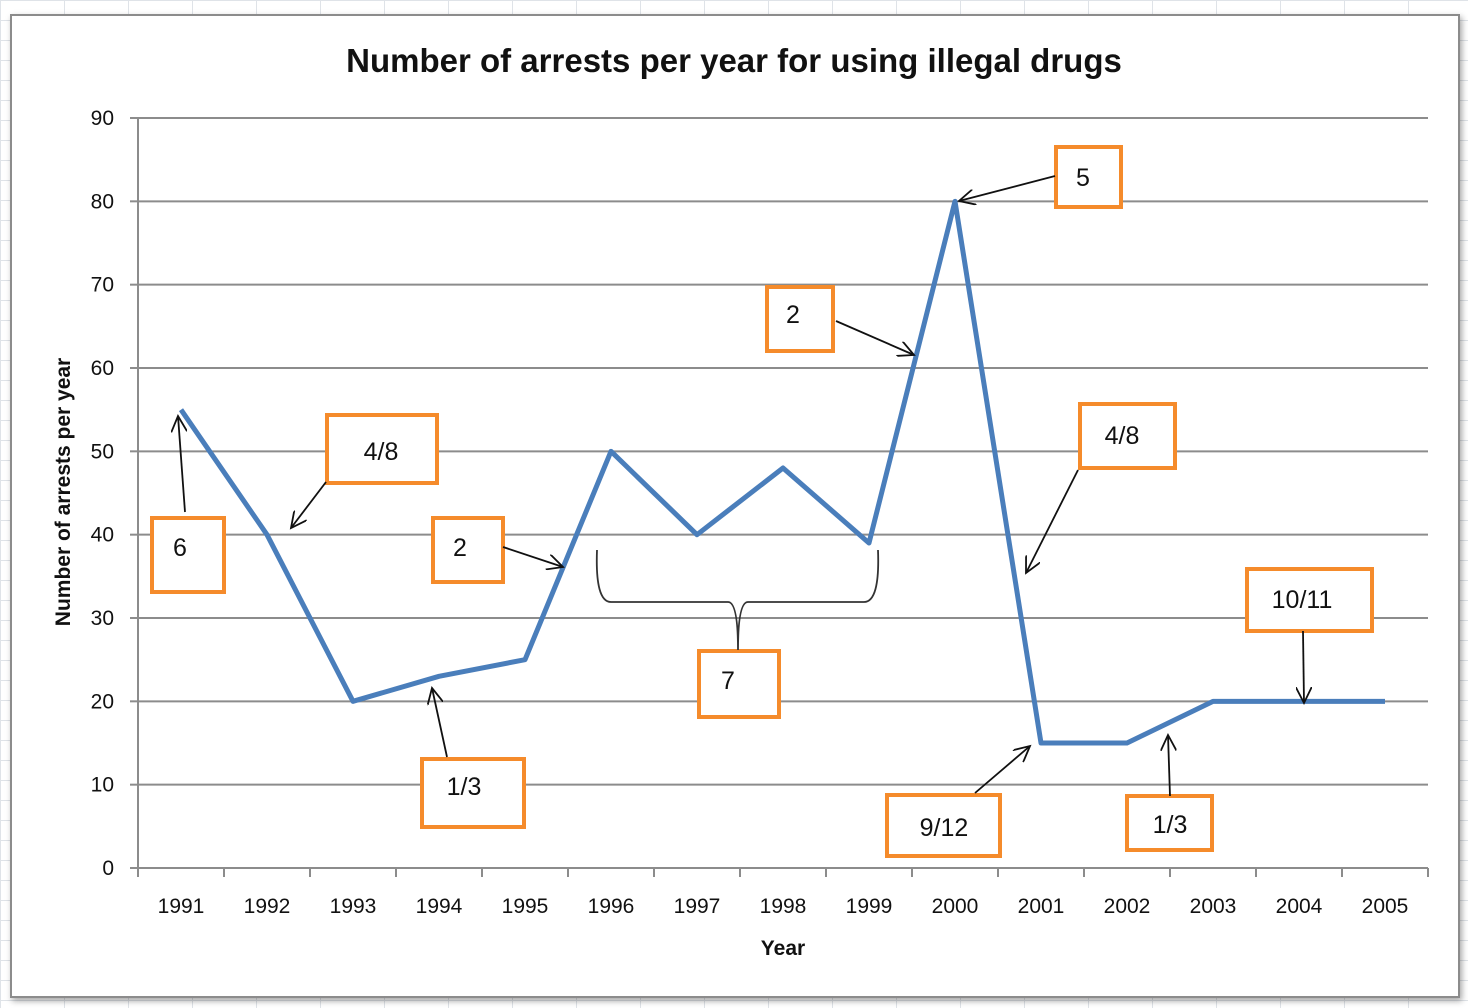 The image size is (1468, 1008). Describe the element at coordinates (1213, 906) in the screenshot. I see `x-tick-label: 2003` at that location.